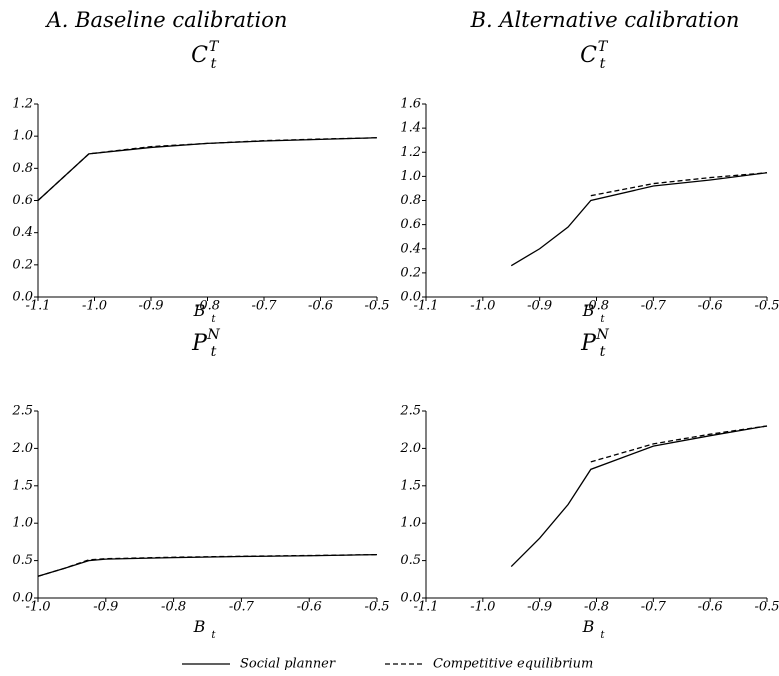  Describe the element at coordinates (410, 128) in the screenshot. I see `y-tick-label: 1.4` at that location.